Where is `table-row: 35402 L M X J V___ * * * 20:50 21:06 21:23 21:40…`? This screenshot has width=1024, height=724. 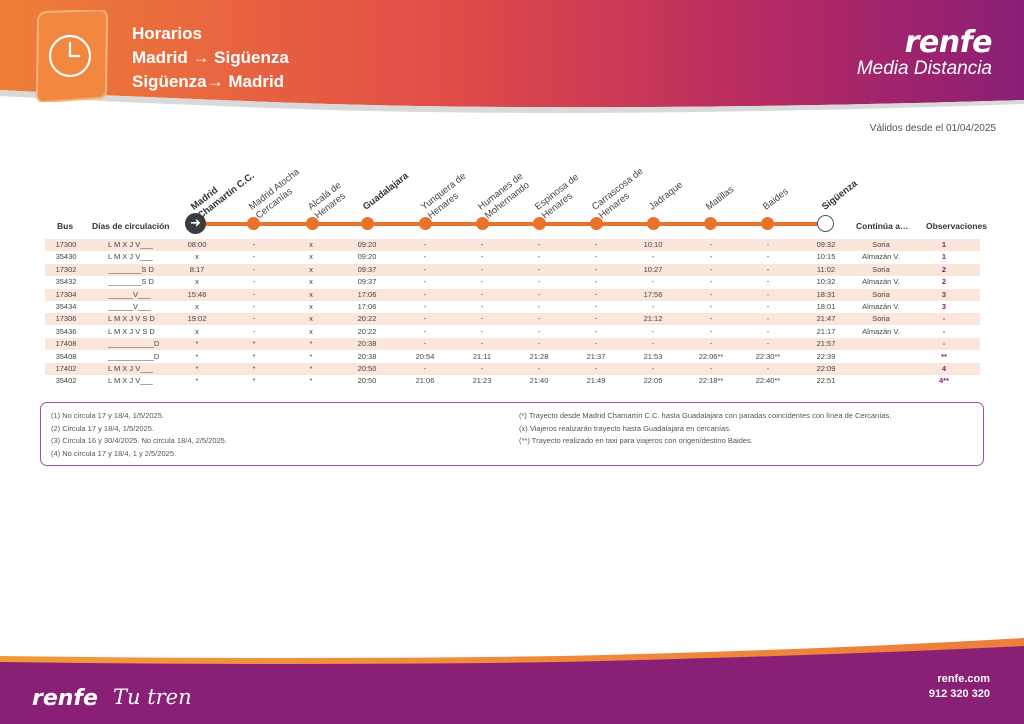
table-row: 35402 L M X J V___ * * * 20:50 21:06 21:23 21:40… is located at coordinates (512, 381).